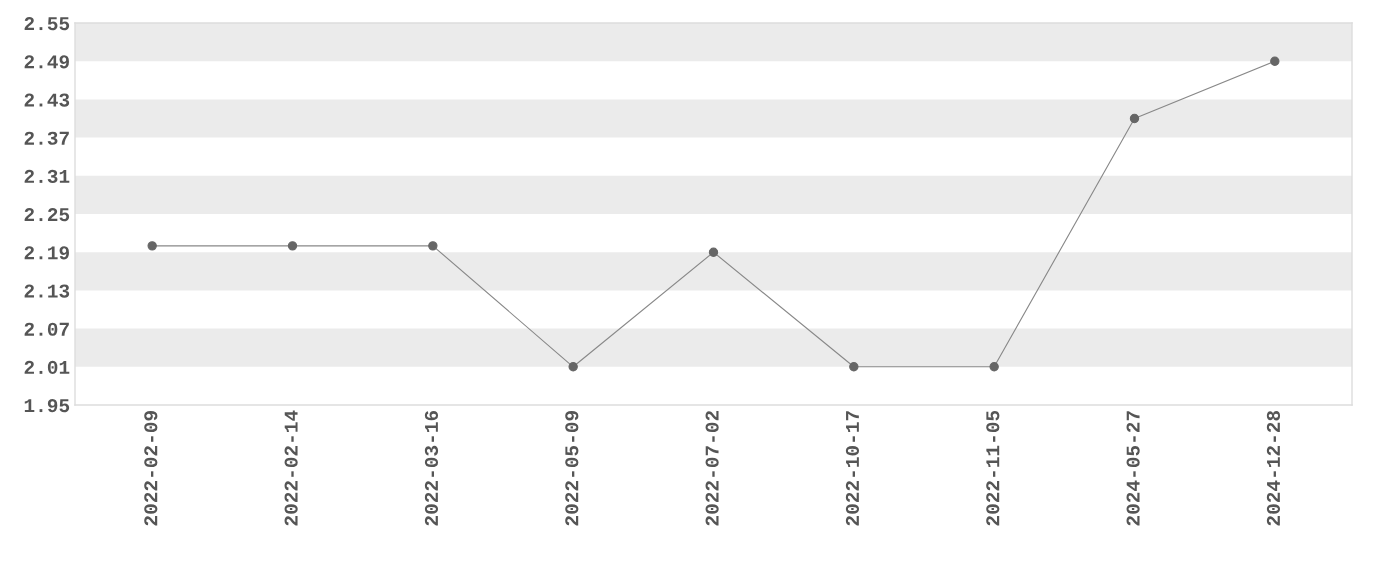  What do you see at coordinates (47, 24) in the screenshot?
I see `y-tick-label: 2.55` at bounding box center [47, 24].